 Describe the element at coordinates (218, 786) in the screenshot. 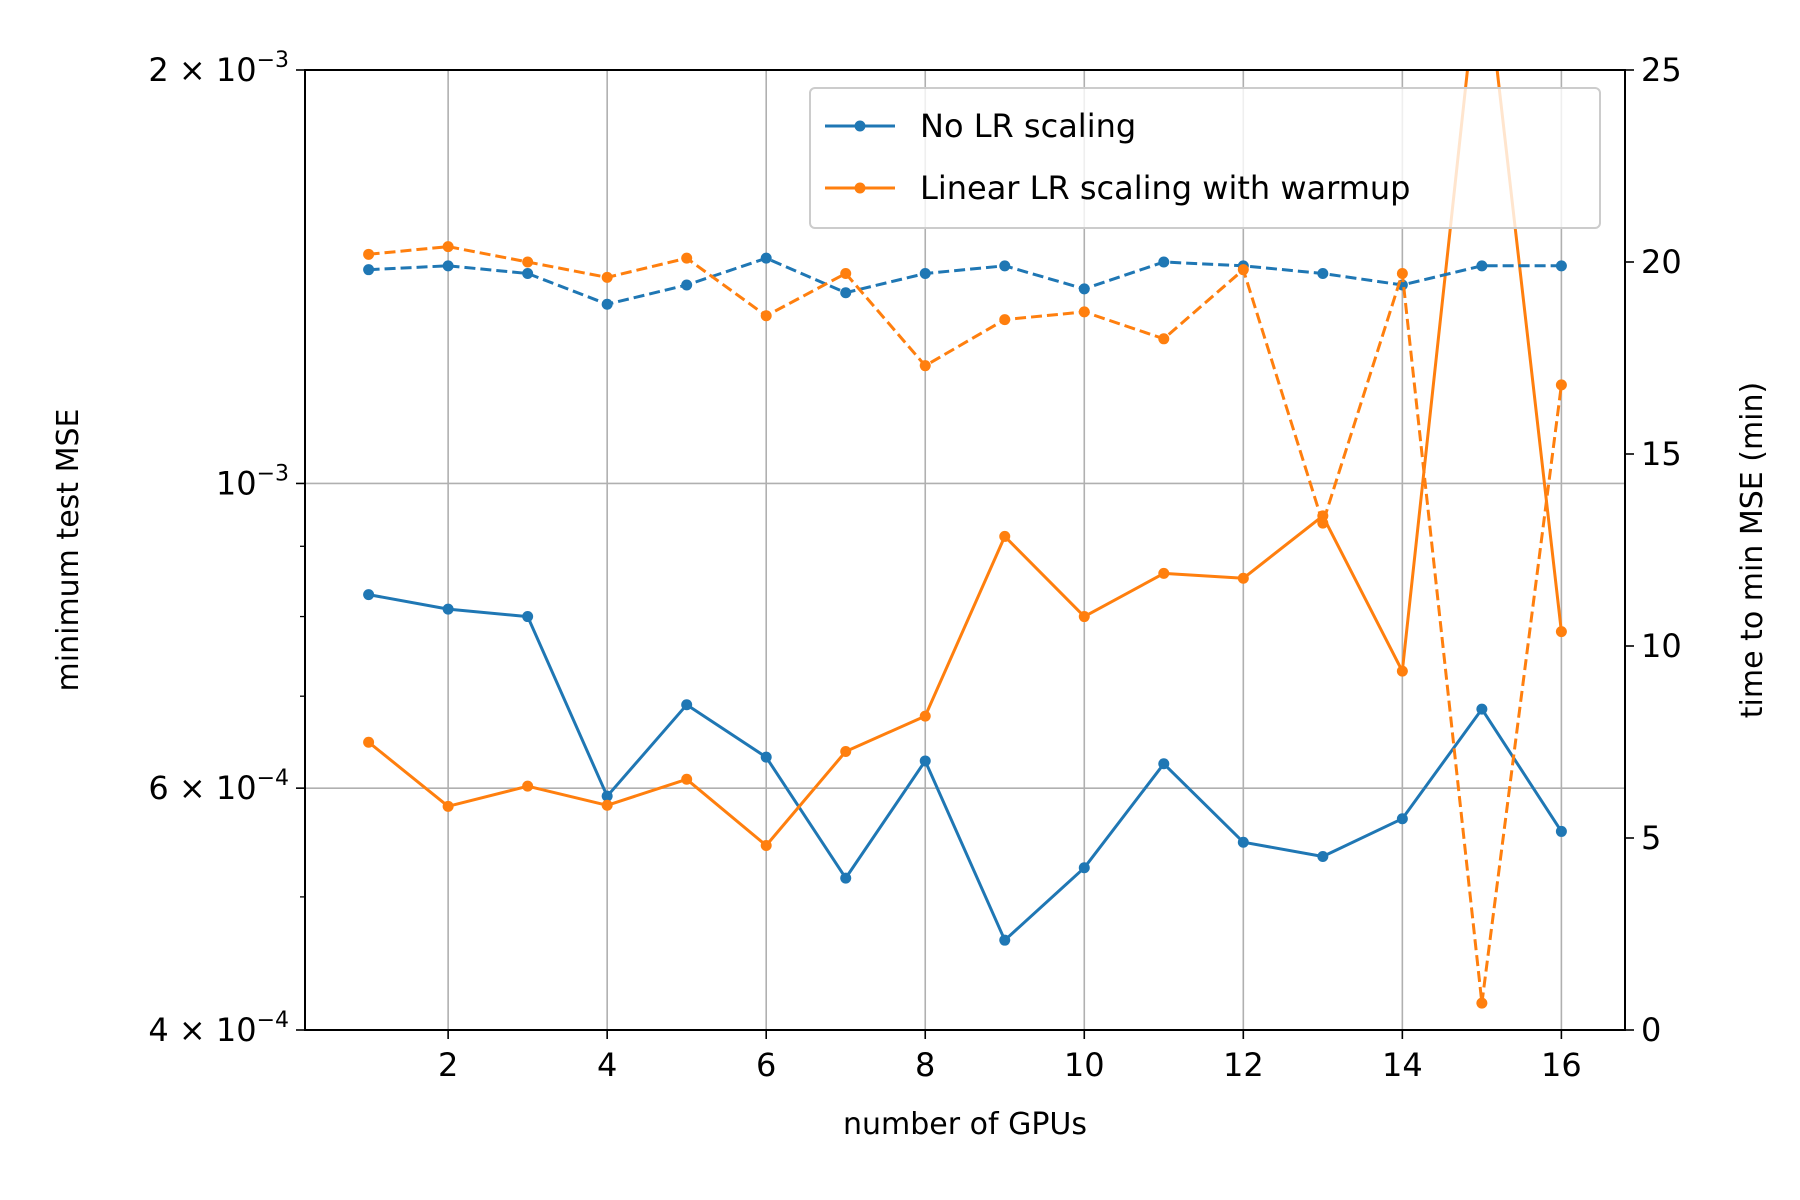

I see `y-left-tick-label: 6 × 10⁻⁴` at that location.